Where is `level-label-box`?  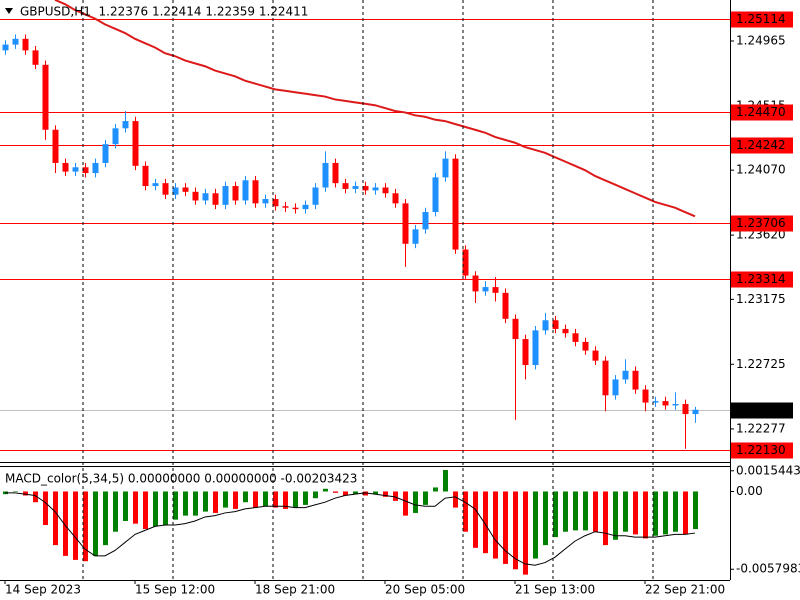 level-label-box is located at coordinates (762, 223).